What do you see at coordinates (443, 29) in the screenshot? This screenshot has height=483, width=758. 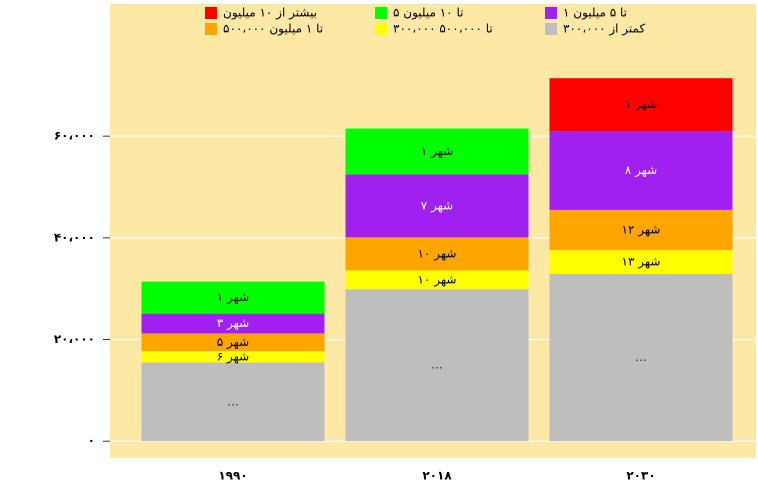 I see `legend-label: ۳۰۰،۰۰۰ تا ۵۰۰،۰۰۰` at bounding box center [443, 29].